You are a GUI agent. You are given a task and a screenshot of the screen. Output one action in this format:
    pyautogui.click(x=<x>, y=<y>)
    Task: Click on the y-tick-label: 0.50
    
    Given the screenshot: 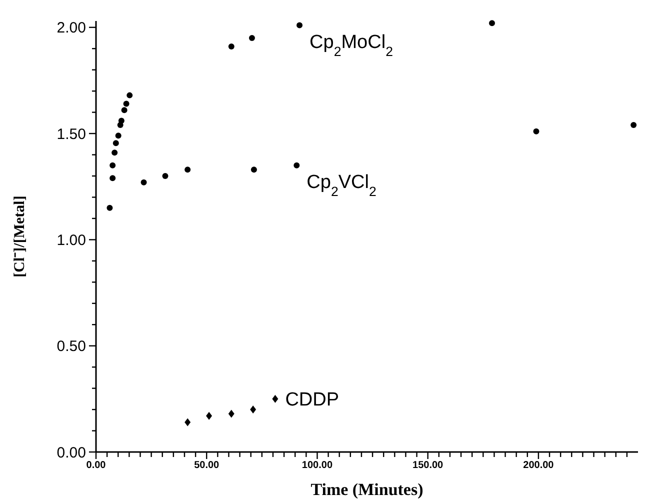 What is the action you would take?
    pyautogui.click(x=71, y=347)
    